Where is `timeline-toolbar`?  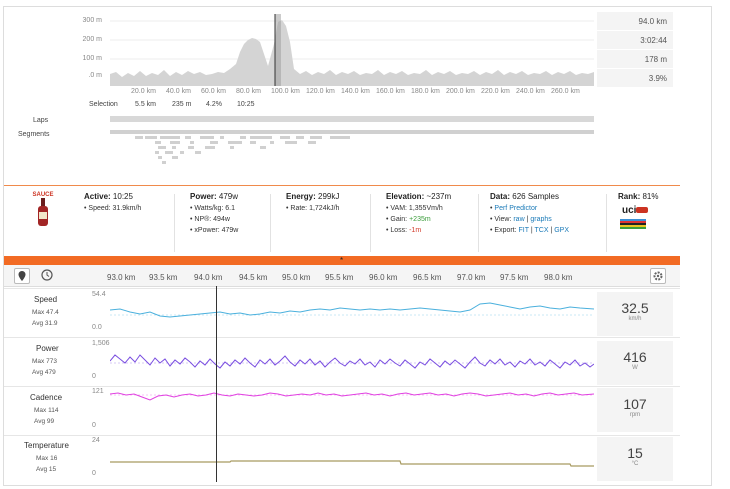 timeline-toolbar is located at coordinates (342, 276).